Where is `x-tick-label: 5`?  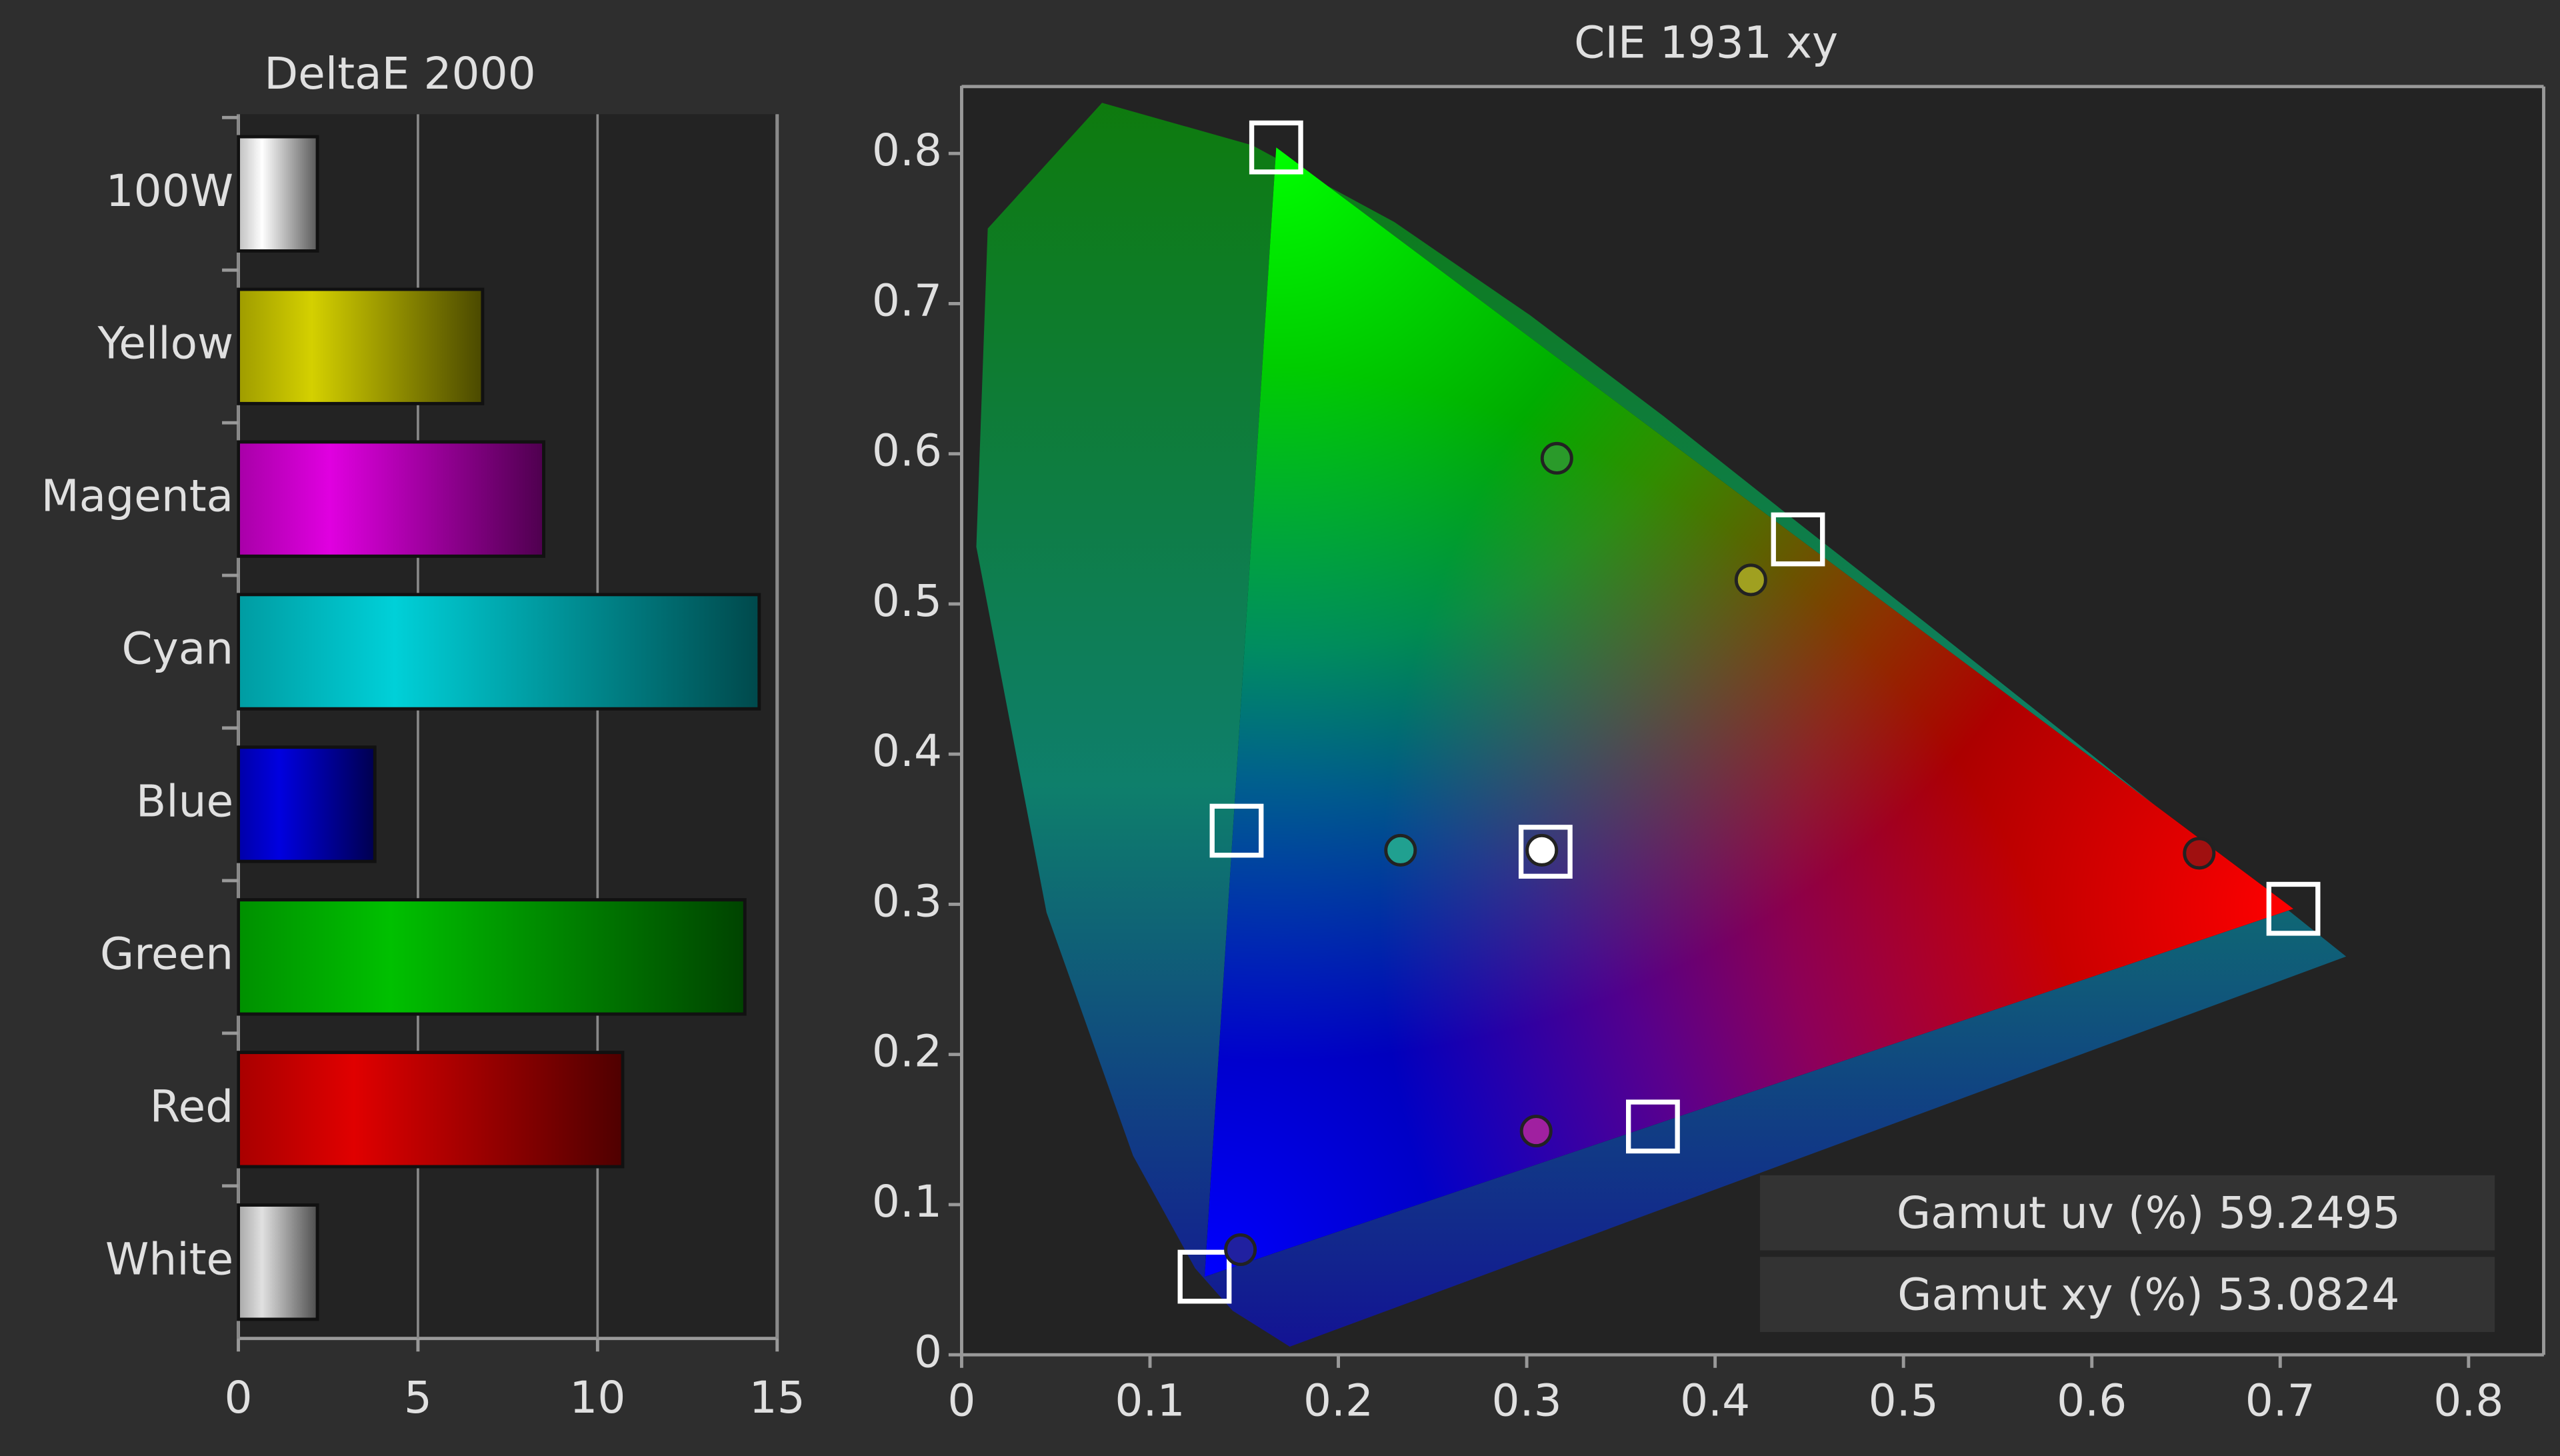
x-tick-label: 5 is located at coordinates (418, 1397).